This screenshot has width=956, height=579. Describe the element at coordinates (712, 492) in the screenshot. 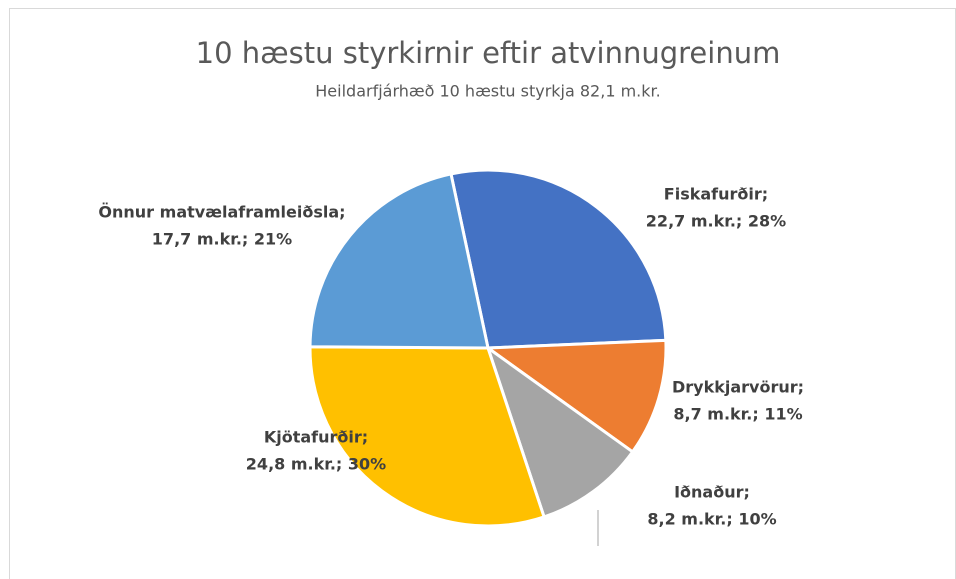

I see `slice-category-label: Iðnaður;` at that location.